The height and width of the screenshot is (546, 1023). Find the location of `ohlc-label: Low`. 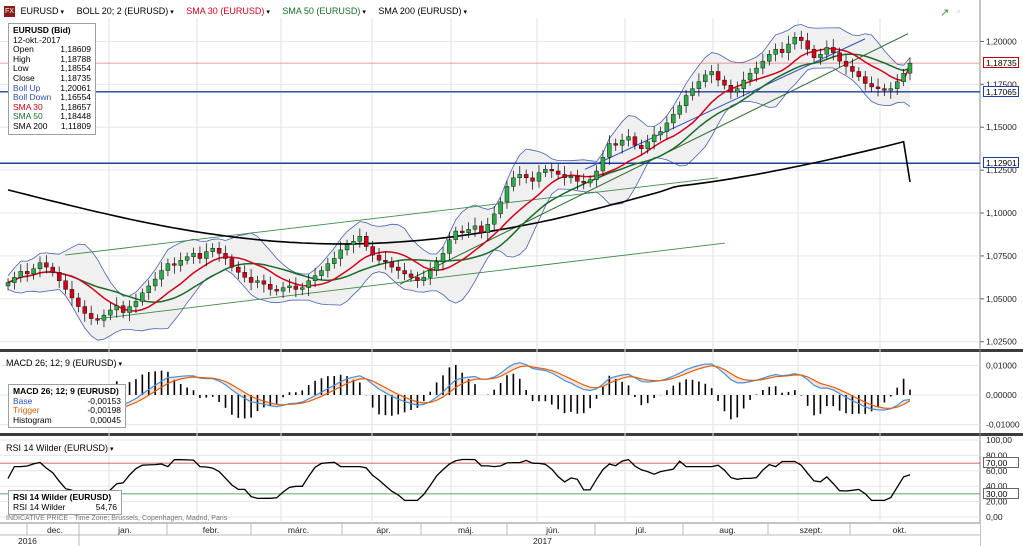

ohlc-label: Low is located at coordinates (21, 68).